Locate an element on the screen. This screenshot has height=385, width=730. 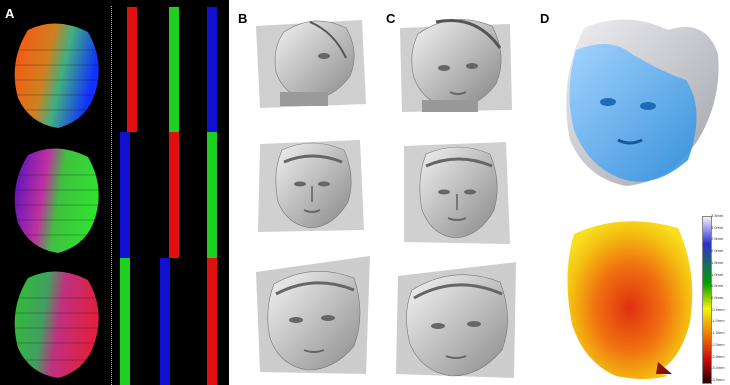
scan-b-bottom is located at coordinates (313, 315).